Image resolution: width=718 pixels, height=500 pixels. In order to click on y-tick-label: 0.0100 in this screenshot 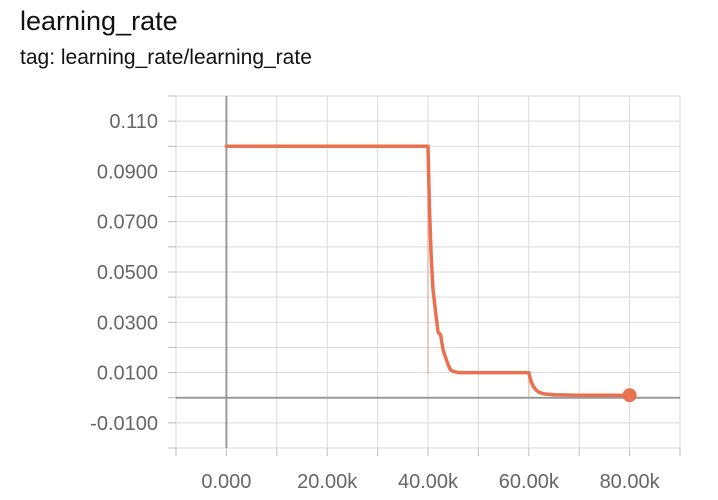, I will do `click(127, 374)`.